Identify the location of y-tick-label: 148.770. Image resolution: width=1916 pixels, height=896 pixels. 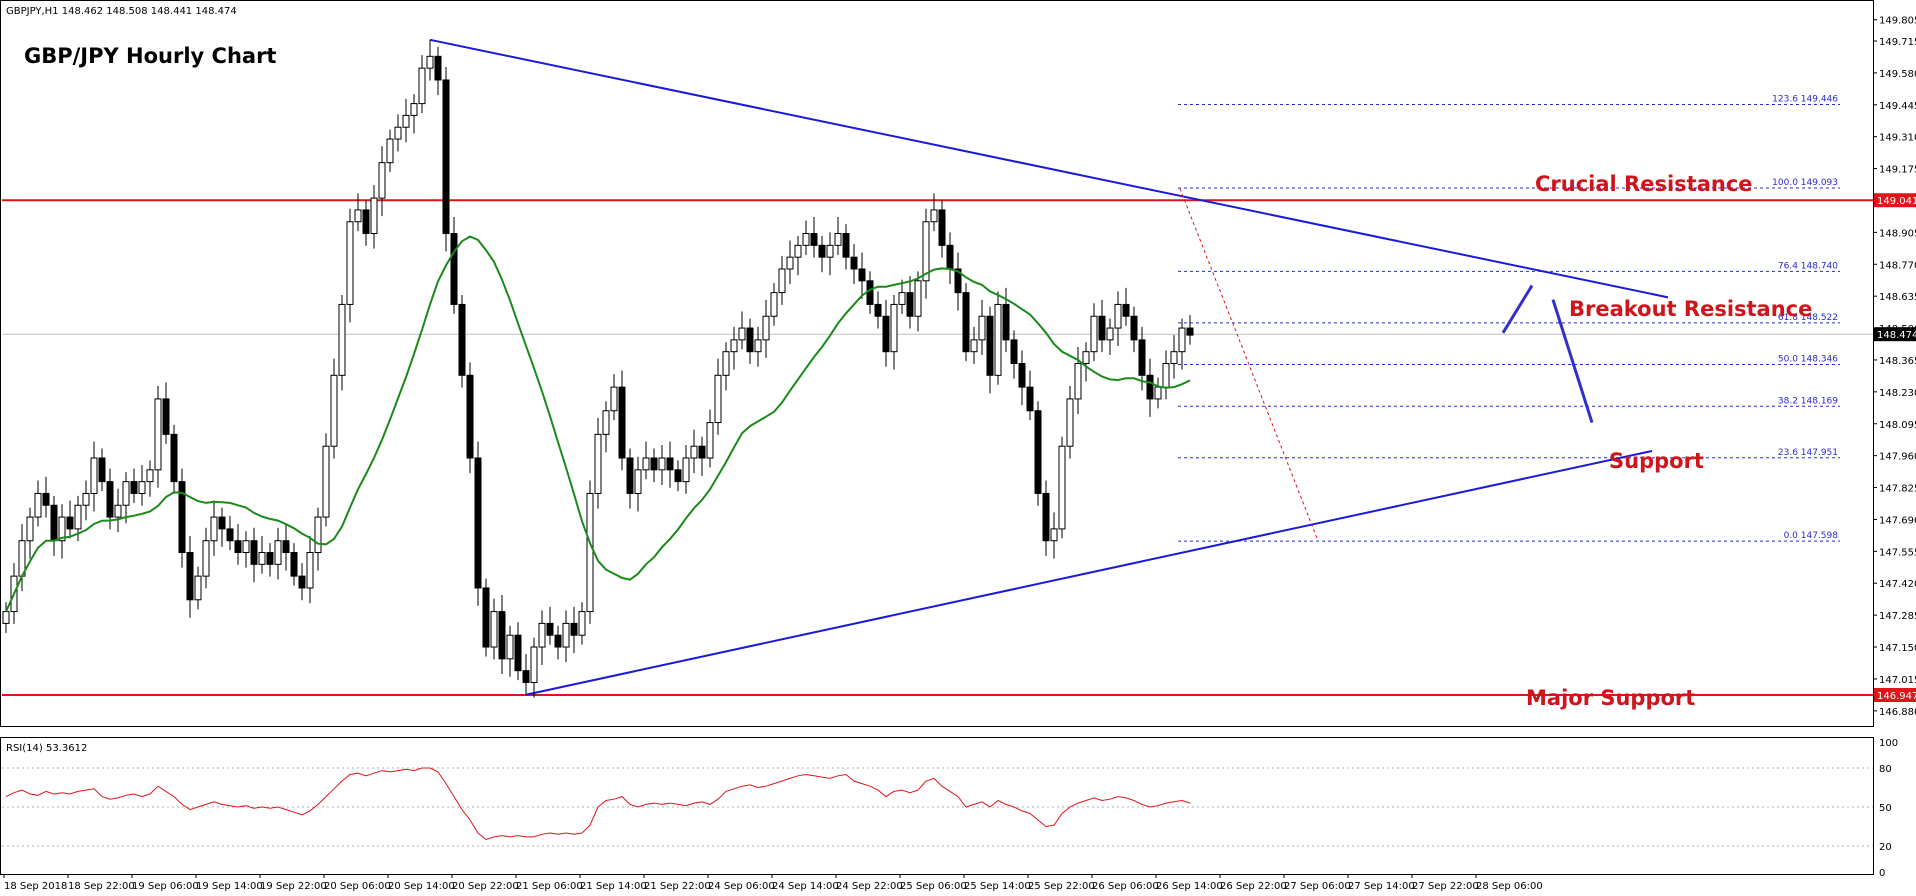
(1897, 265).